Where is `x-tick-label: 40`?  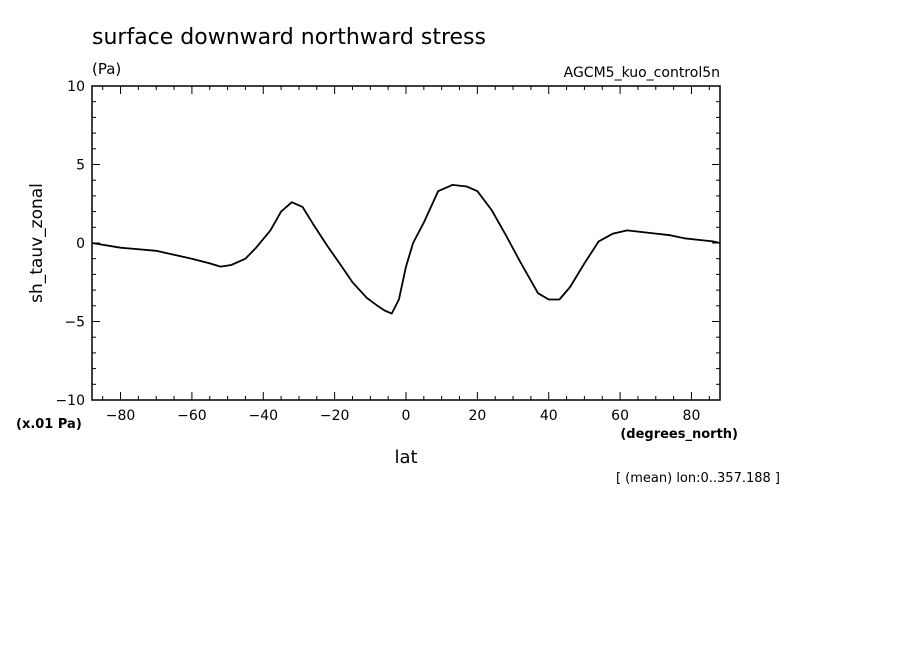
x-tick-label: 40 is located at coordinates (549, 416).